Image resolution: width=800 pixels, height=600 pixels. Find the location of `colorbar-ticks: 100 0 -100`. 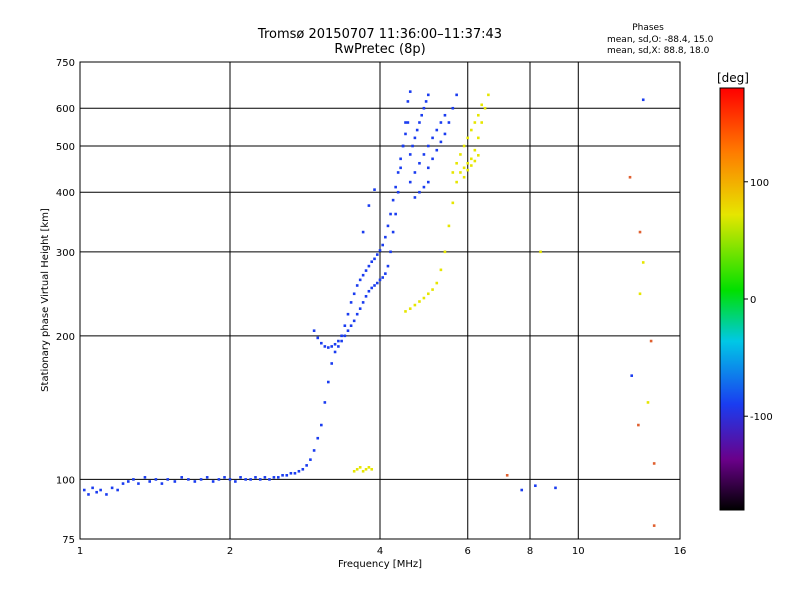

colorbar-ticks: 100 0 -100 is located at coordinates (758, 300).